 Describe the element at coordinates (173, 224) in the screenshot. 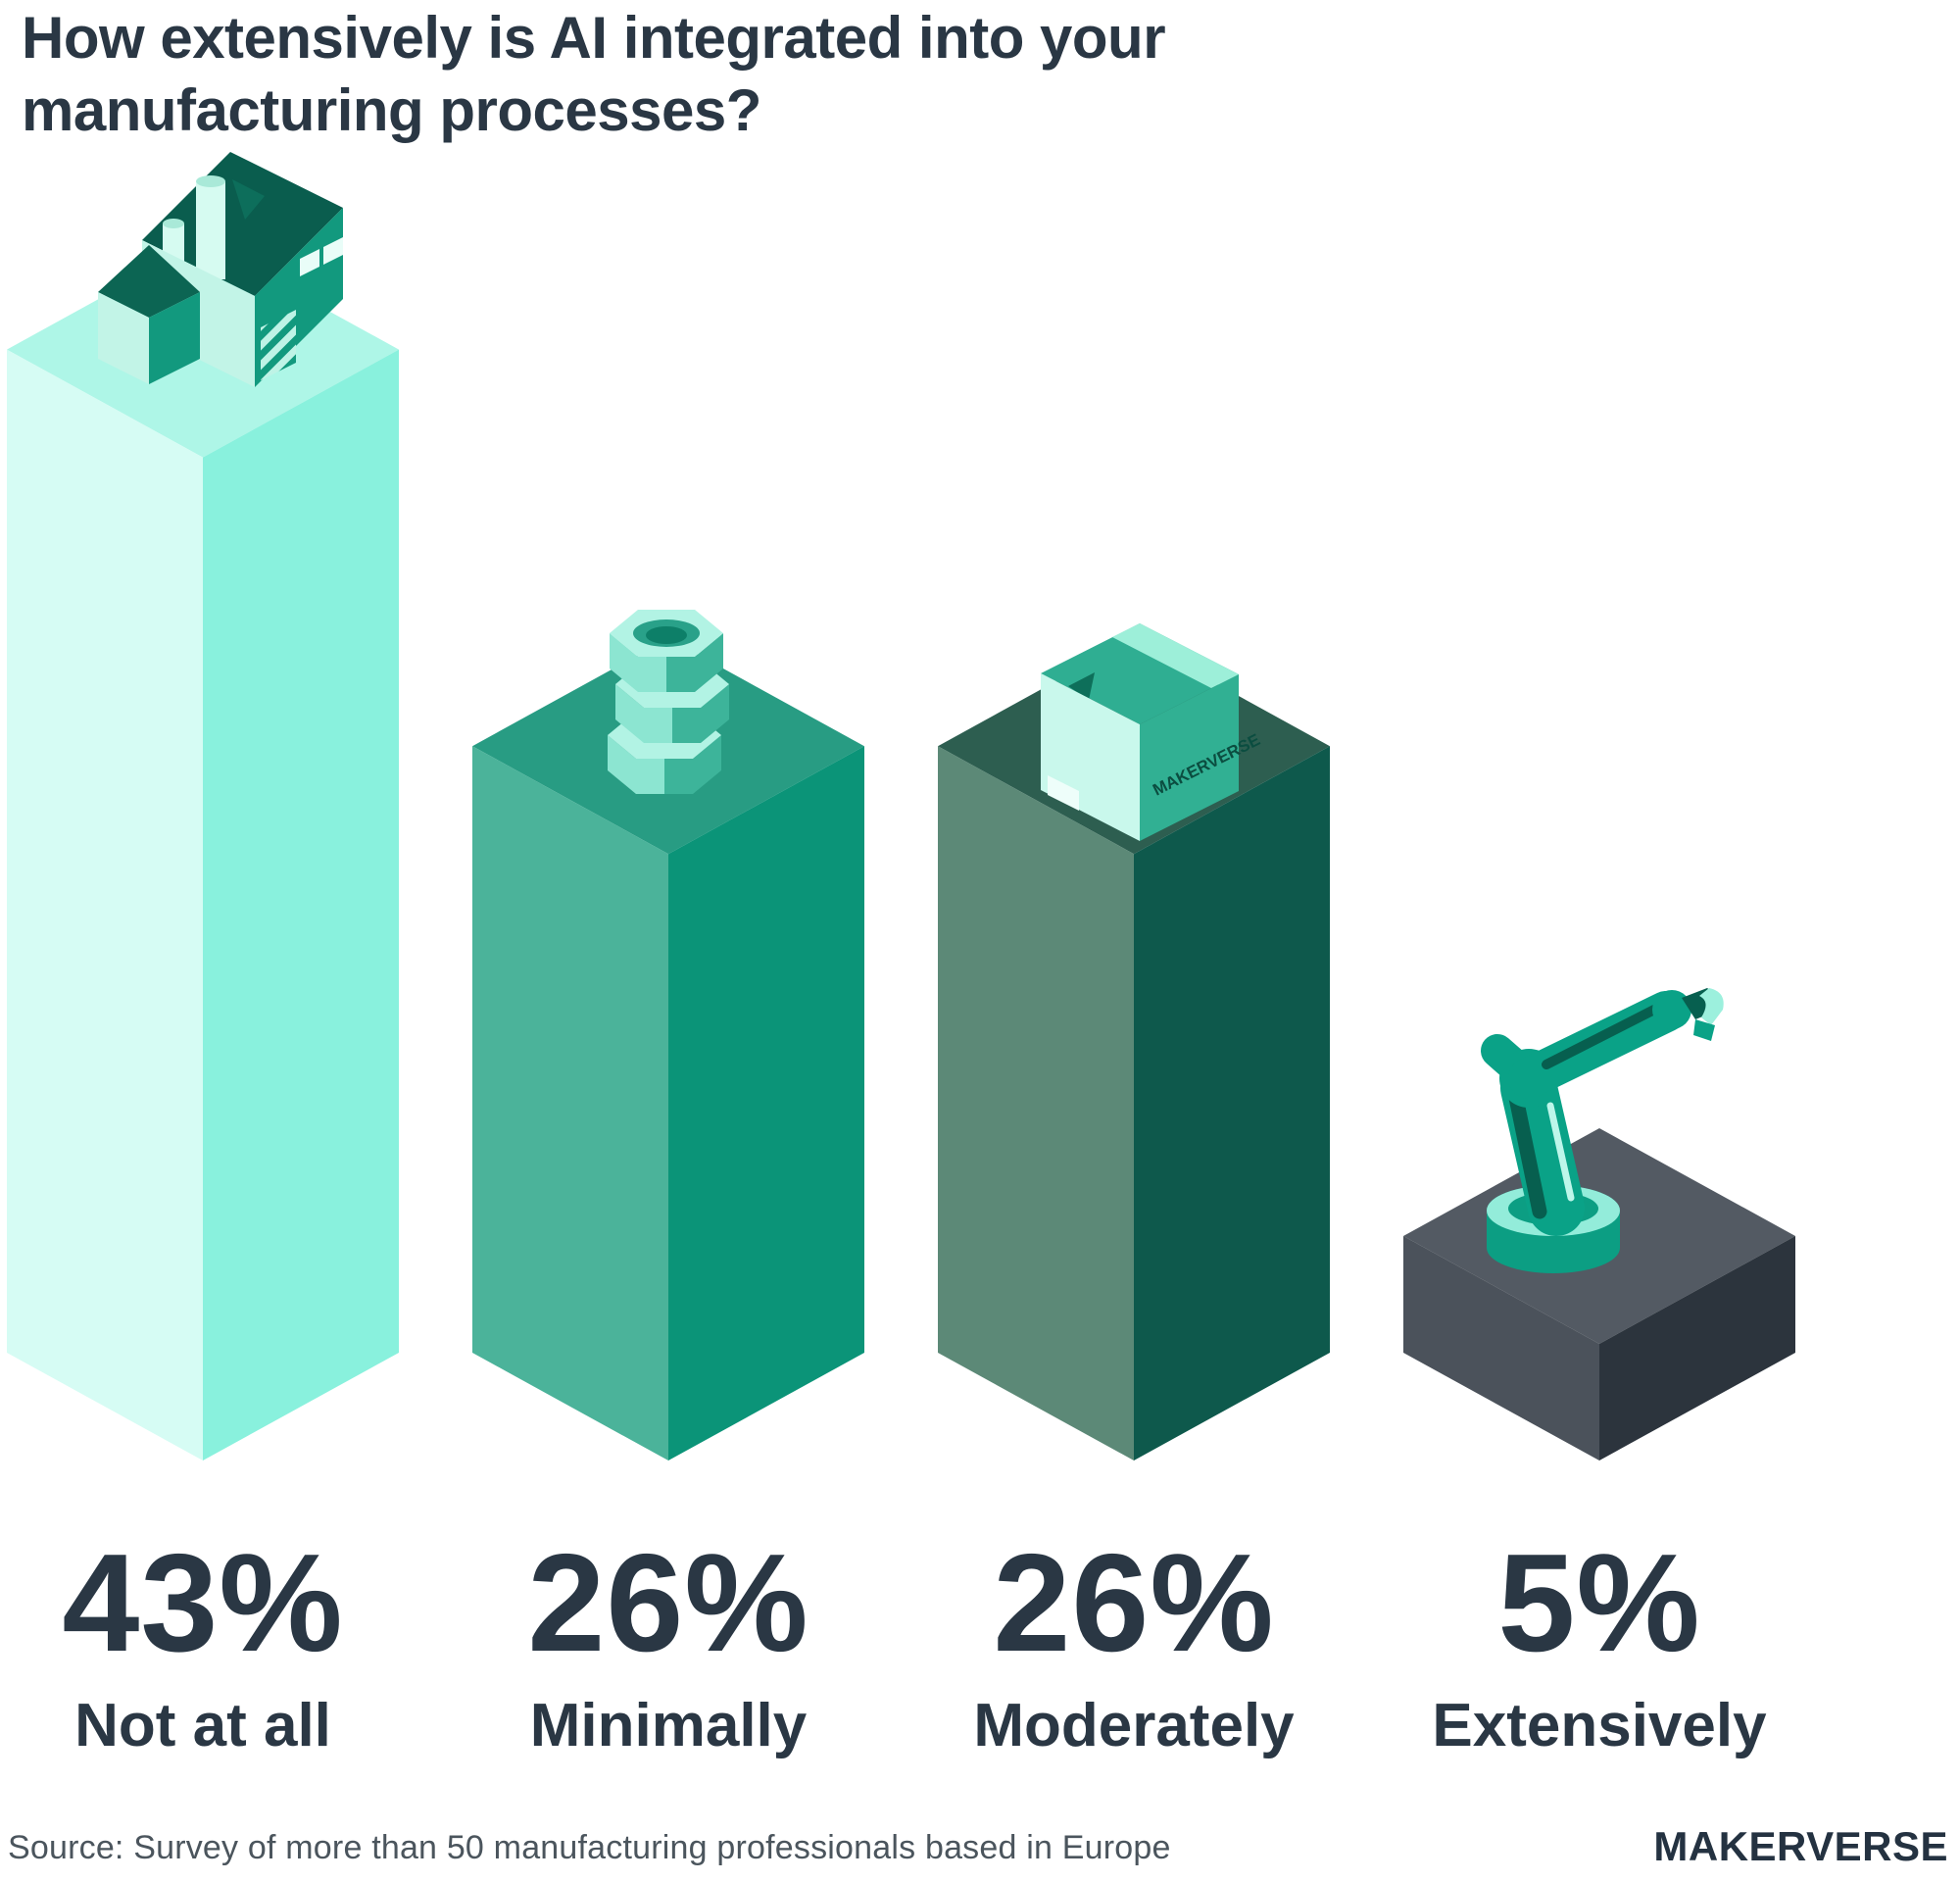

I see `factory-chimney-small-top` at that location.